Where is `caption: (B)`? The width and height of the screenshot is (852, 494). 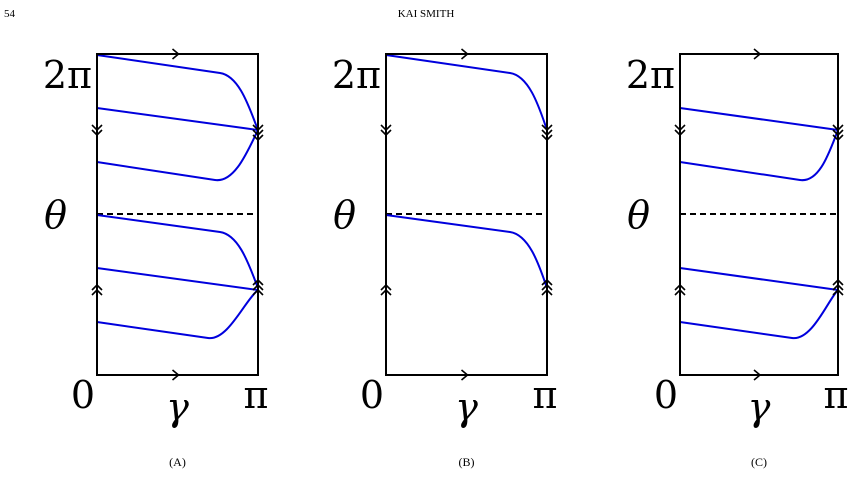 caption: (B) is located at coordinates (467, 462).